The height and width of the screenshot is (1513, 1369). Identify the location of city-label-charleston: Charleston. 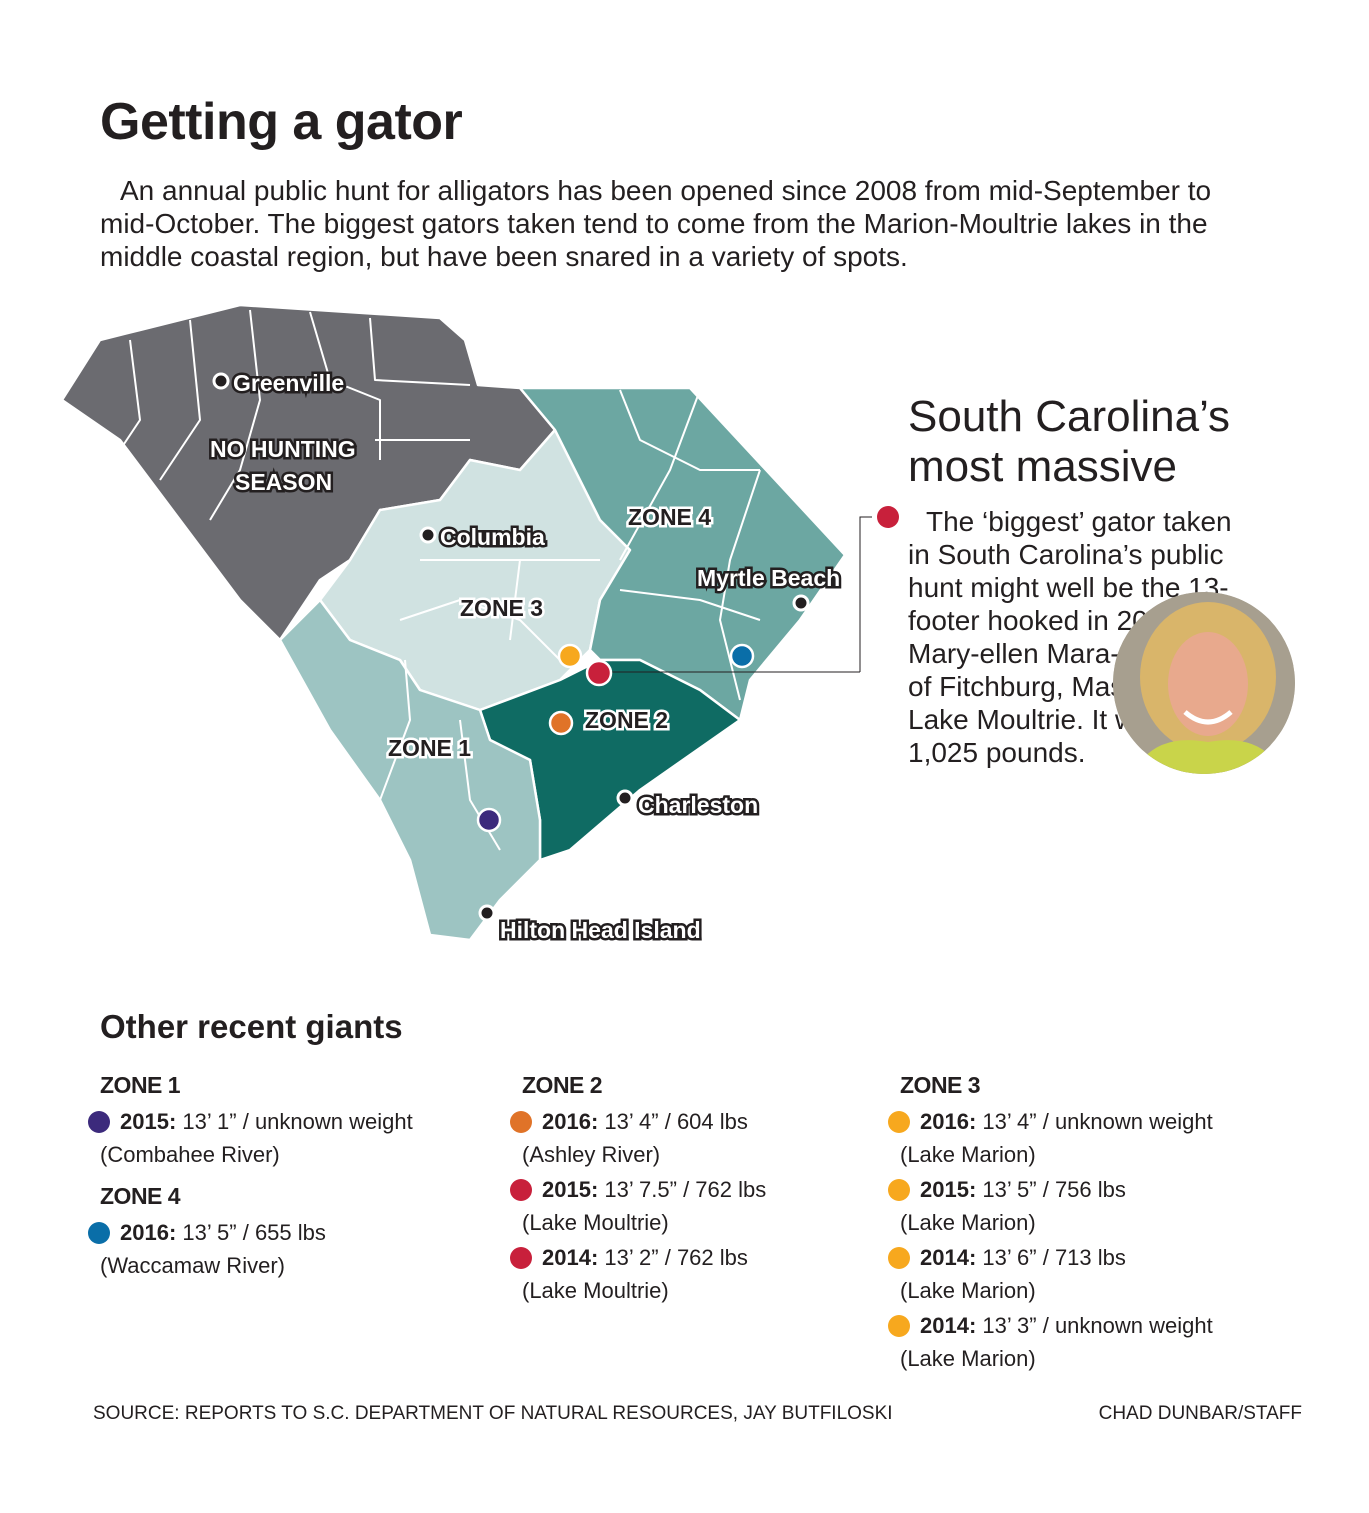
(698, 805).